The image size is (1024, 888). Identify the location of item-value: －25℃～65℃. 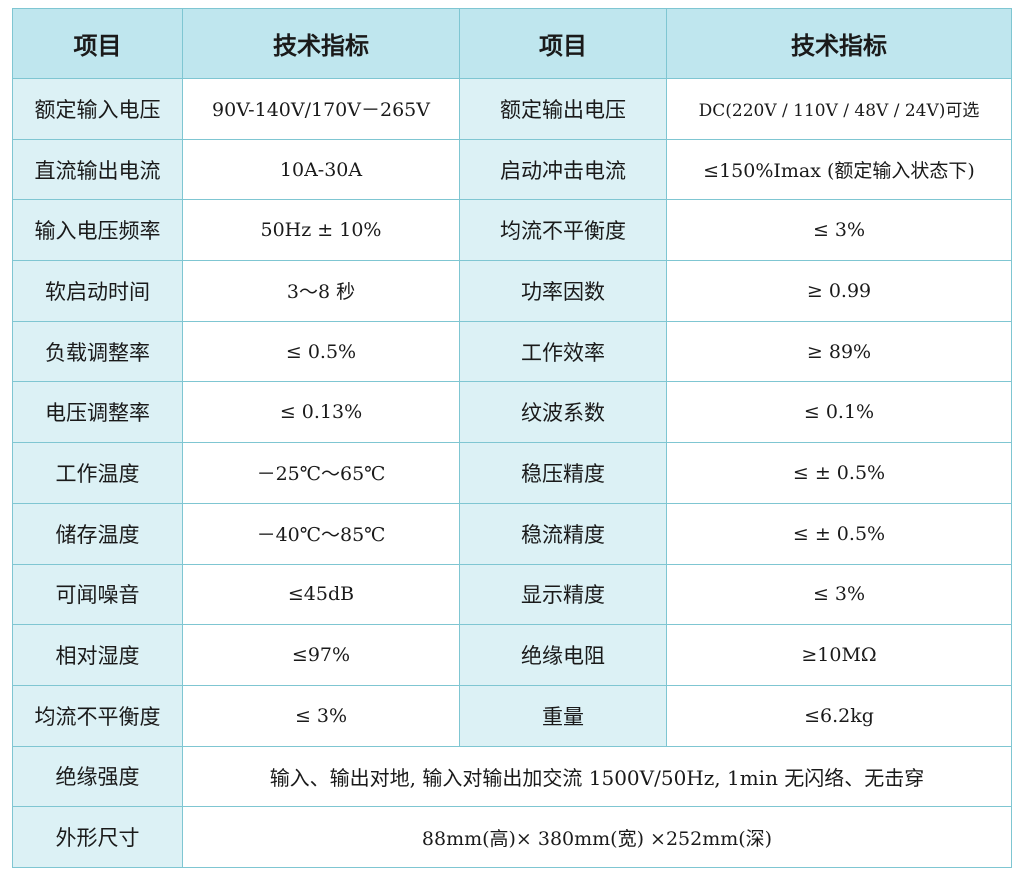
(321, 473).